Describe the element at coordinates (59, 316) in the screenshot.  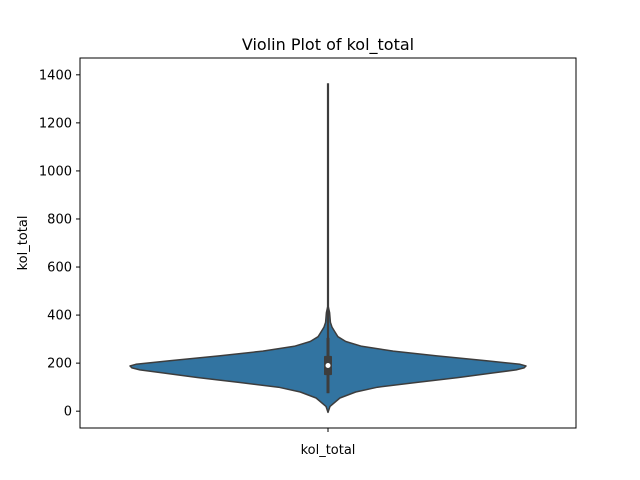
I see `y-tick-label: 400` at that location.